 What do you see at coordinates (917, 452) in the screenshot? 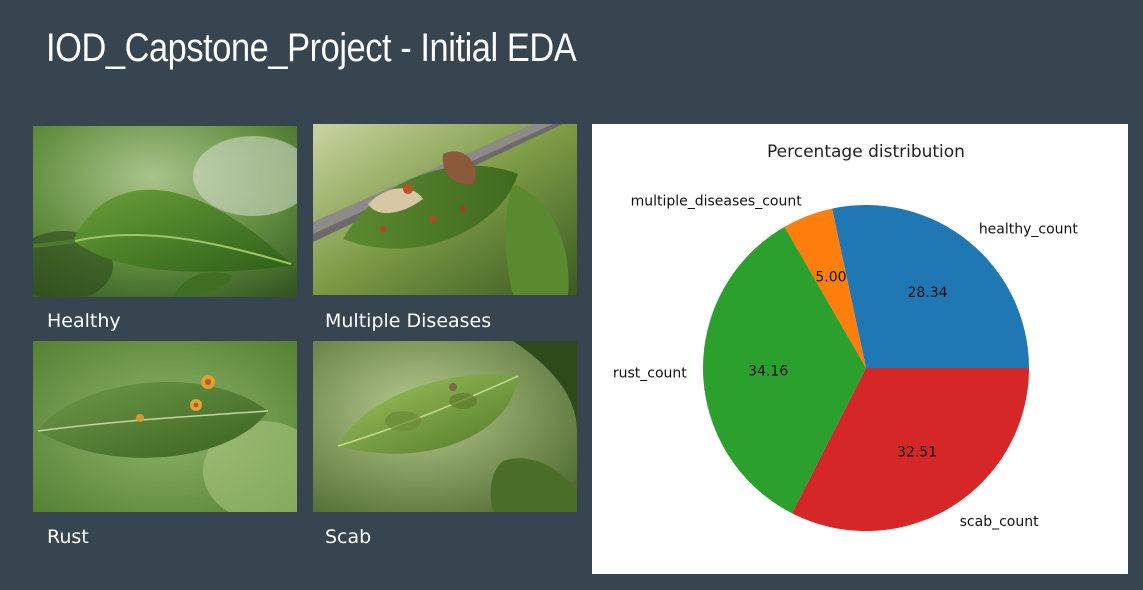
I see `pie-percent-label: 32.51` at bounding box center [917, 452].